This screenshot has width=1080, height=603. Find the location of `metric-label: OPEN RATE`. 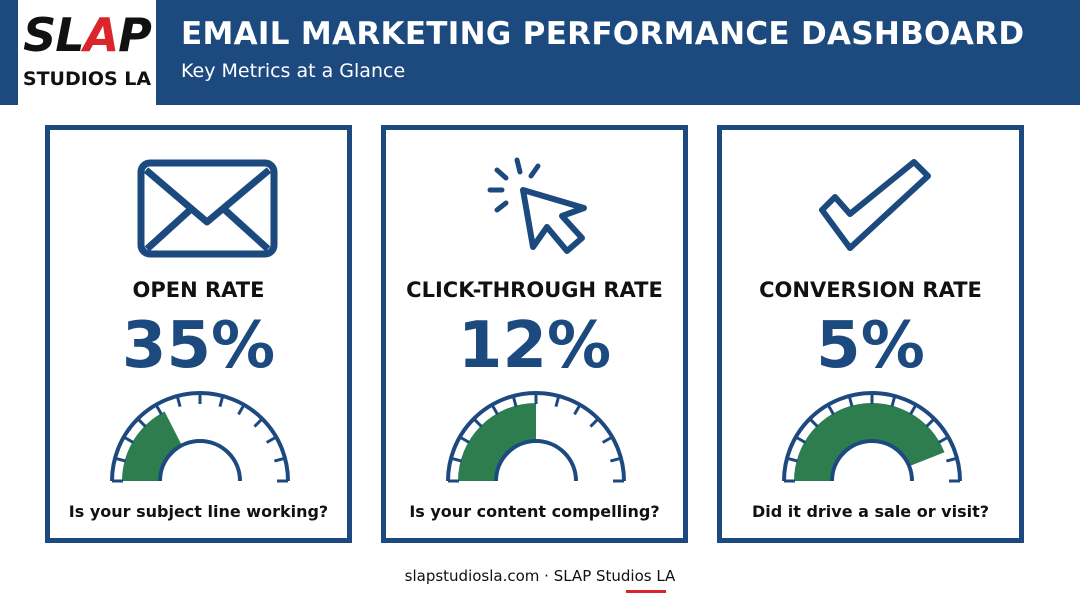

metric-label: OPEN RATE is located at coordinates (198, 290).